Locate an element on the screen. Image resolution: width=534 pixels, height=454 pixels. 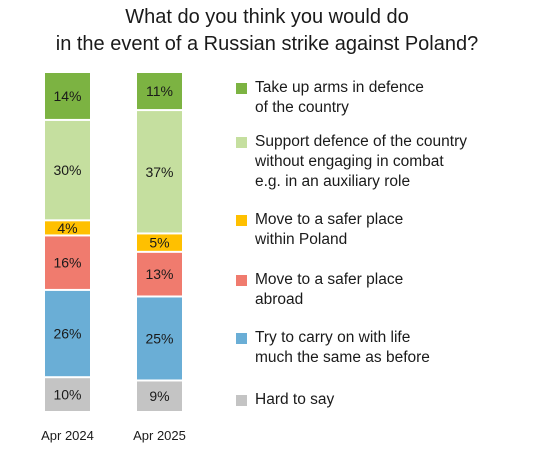
data-label-2-3: 5% is located at coordinates (159, 243).